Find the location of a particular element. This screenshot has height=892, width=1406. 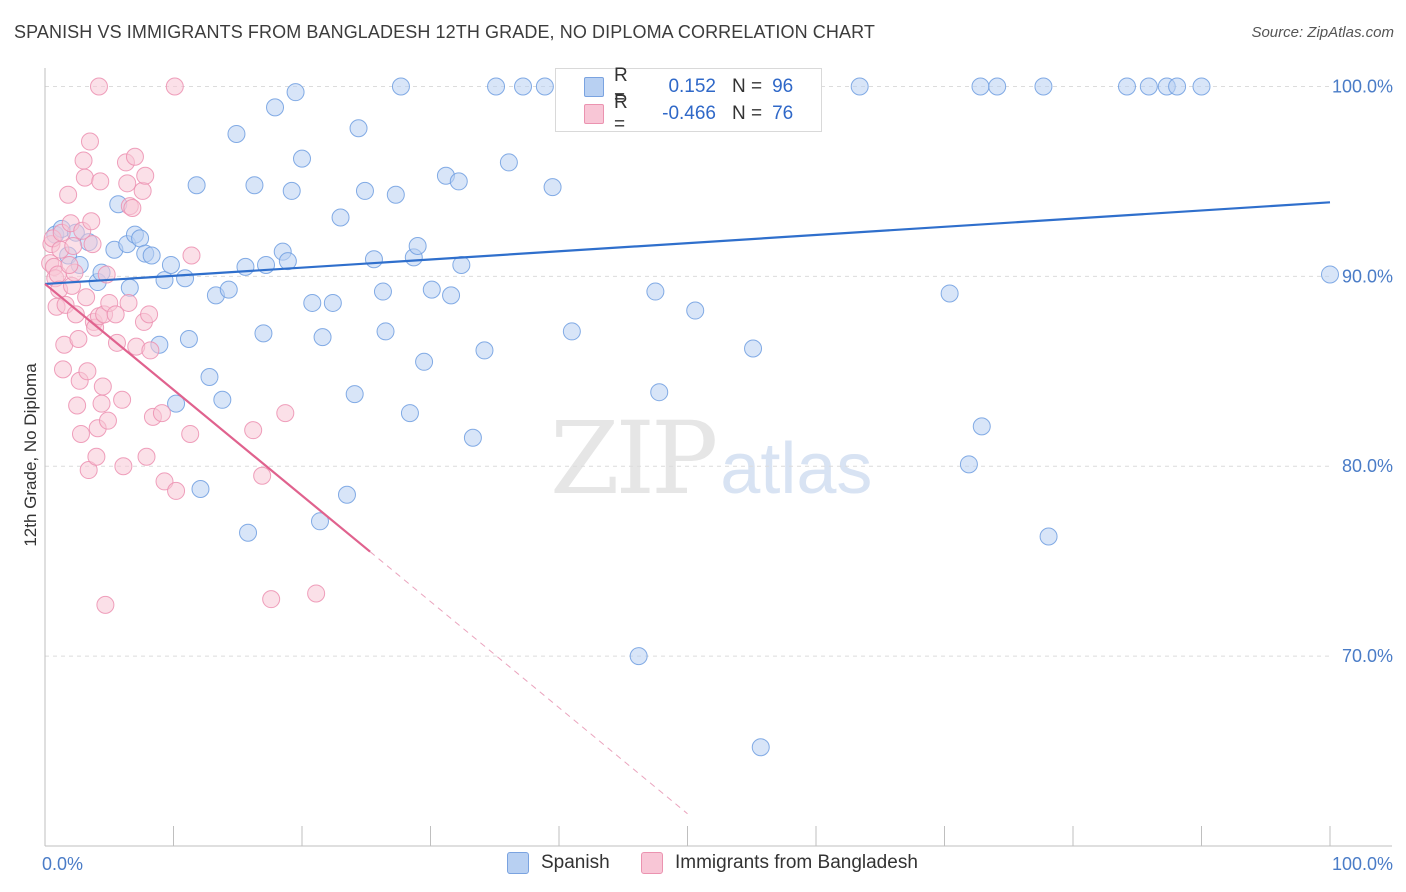

legend-row-spanish: R = 0.152 N = 96 is located at coordinates (675, 86).